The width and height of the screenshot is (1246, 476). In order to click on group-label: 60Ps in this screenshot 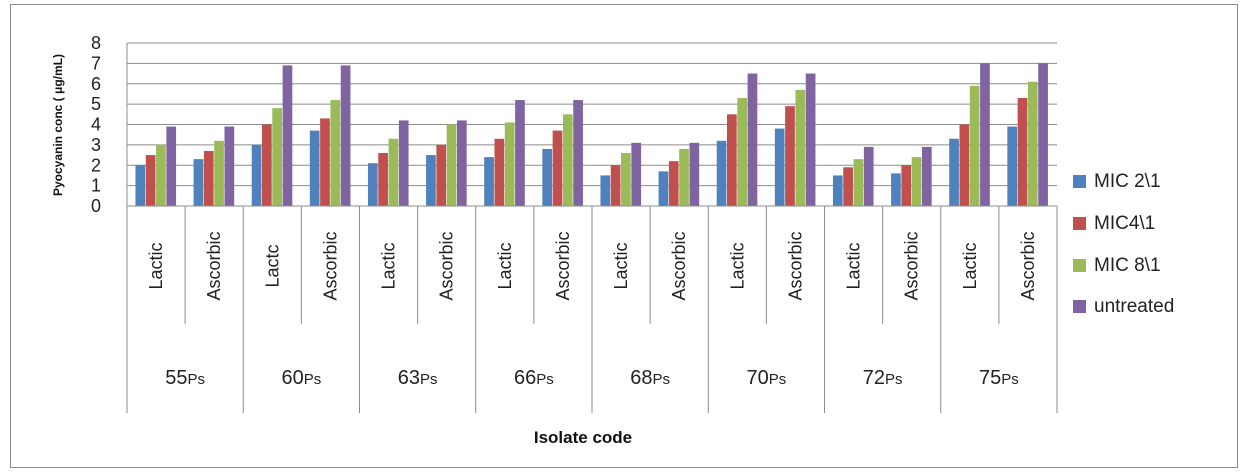, I will do `click(302, 378)`.